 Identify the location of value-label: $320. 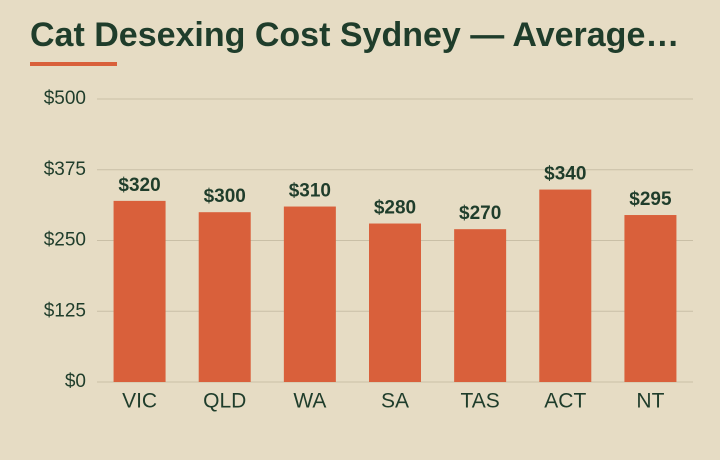
(139, 185).